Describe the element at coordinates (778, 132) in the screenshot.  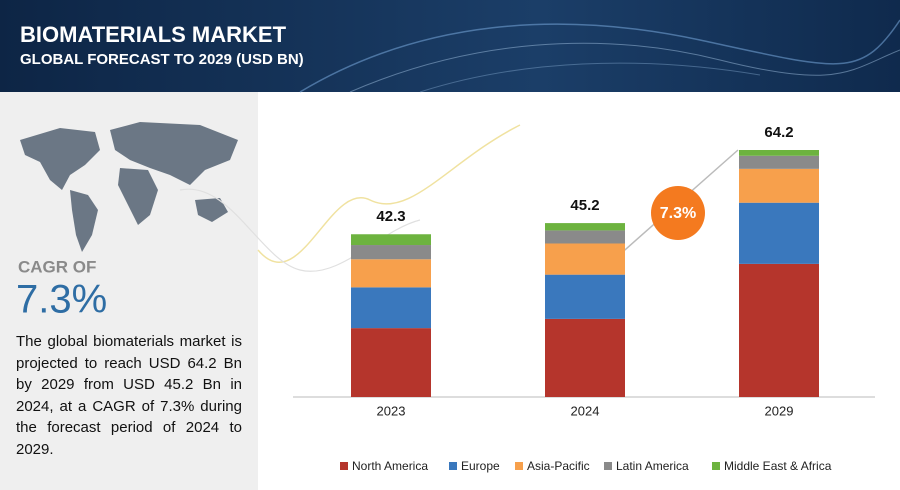
I see `total-label: 64.2` at that location.